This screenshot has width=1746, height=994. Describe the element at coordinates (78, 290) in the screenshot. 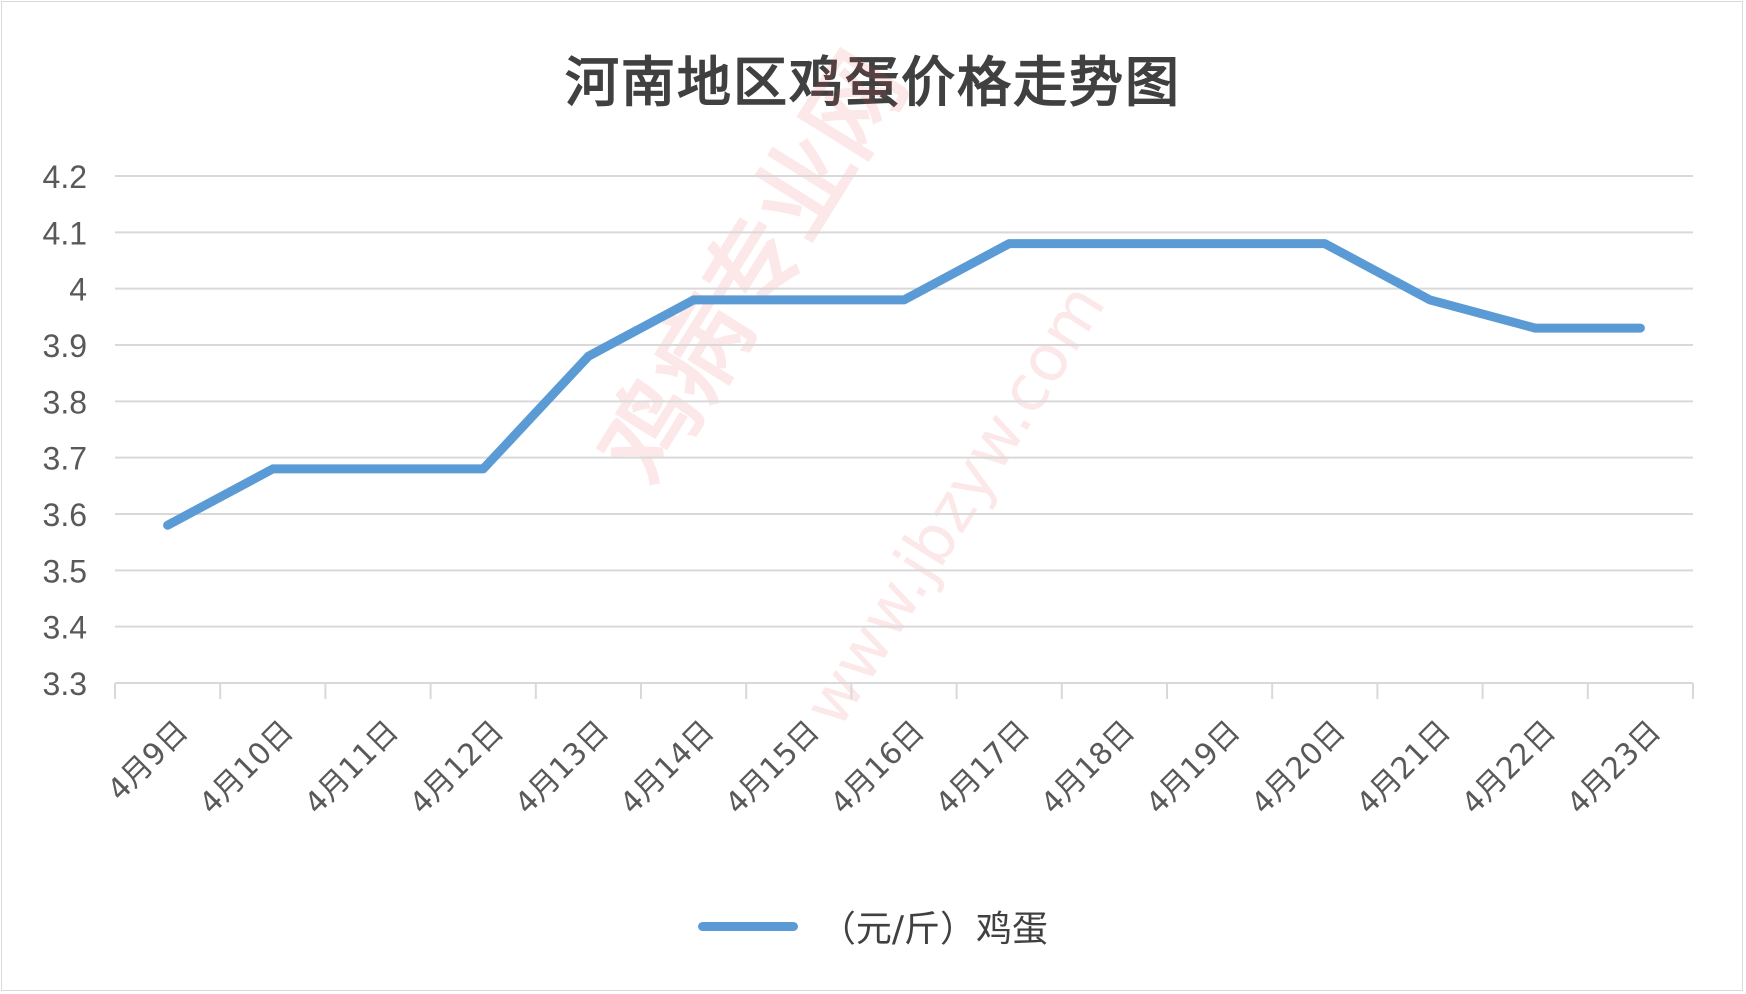

I see `y-tick-label: 4` at that location.